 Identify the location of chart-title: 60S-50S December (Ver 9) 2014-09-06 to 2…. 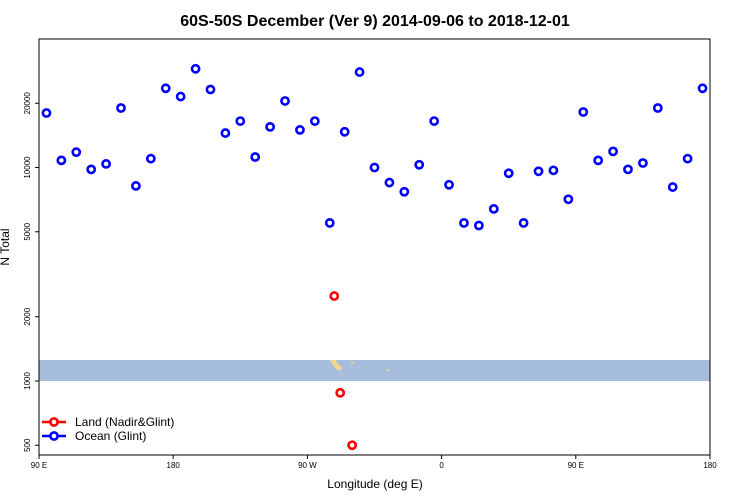
(375, 21).